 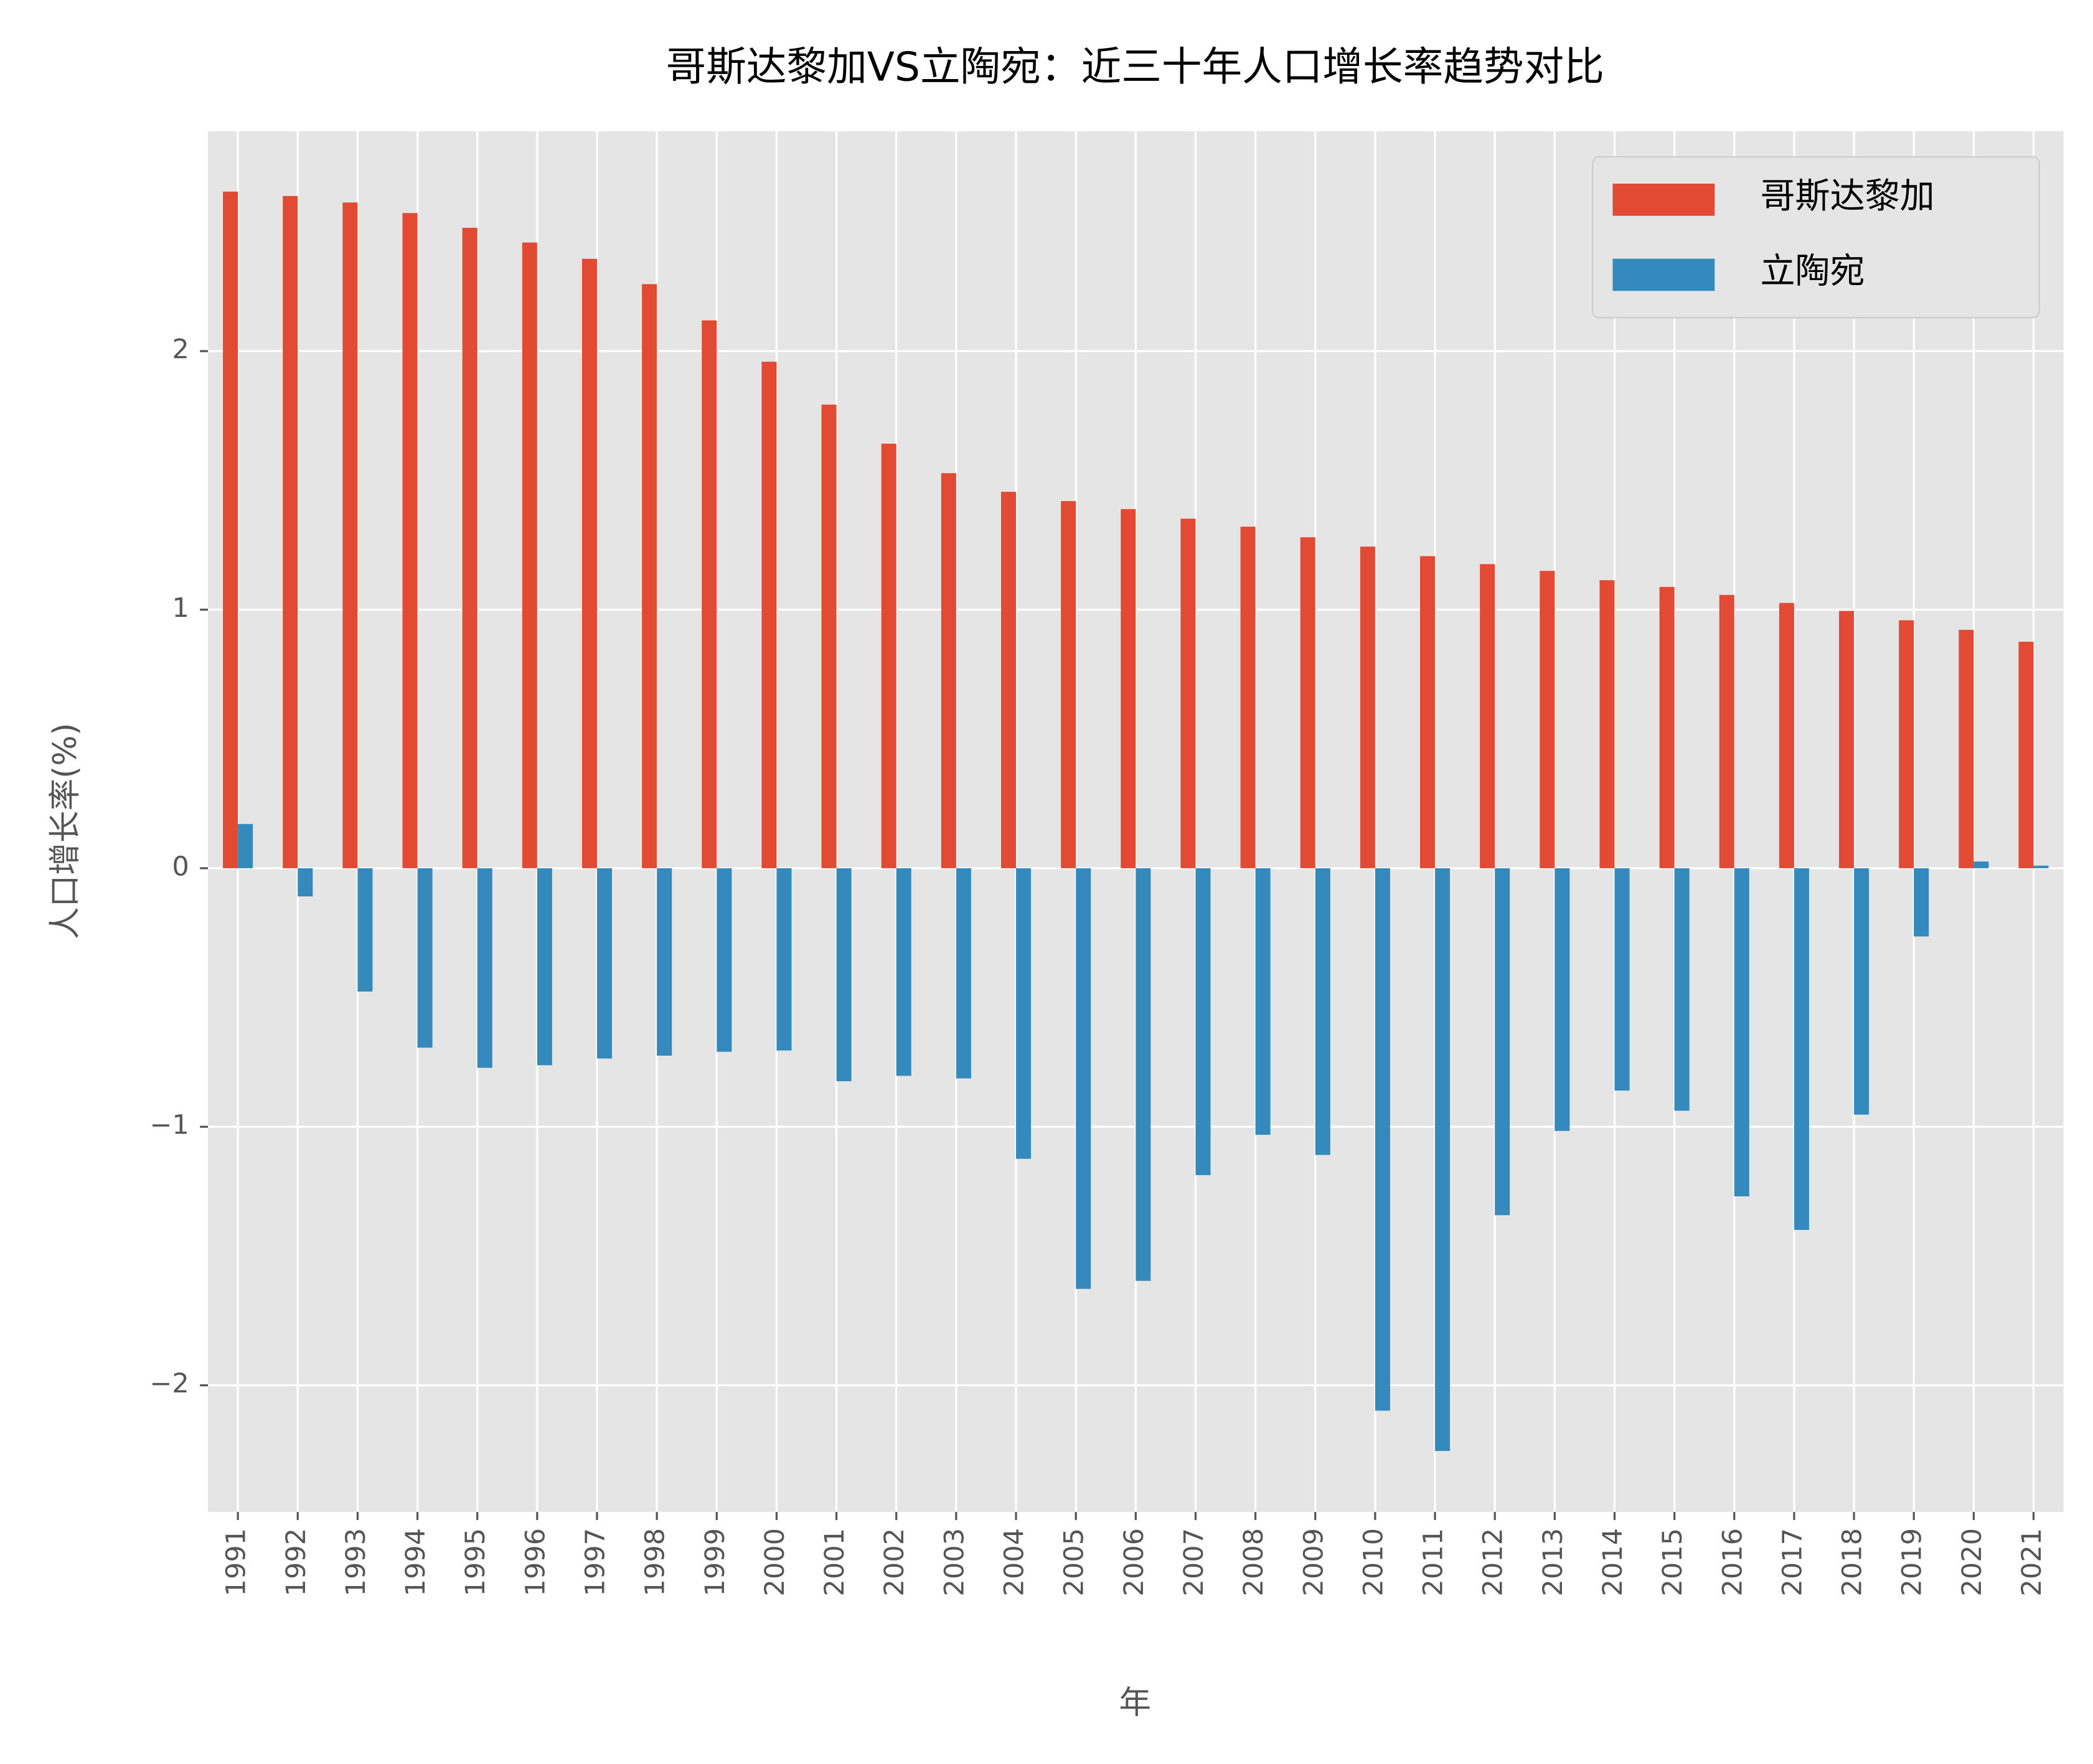 What do you see at coordinates (894, 1562) in the screenshot?
I see `x-tick-label: 2002` at bounding box center [894, 1562].